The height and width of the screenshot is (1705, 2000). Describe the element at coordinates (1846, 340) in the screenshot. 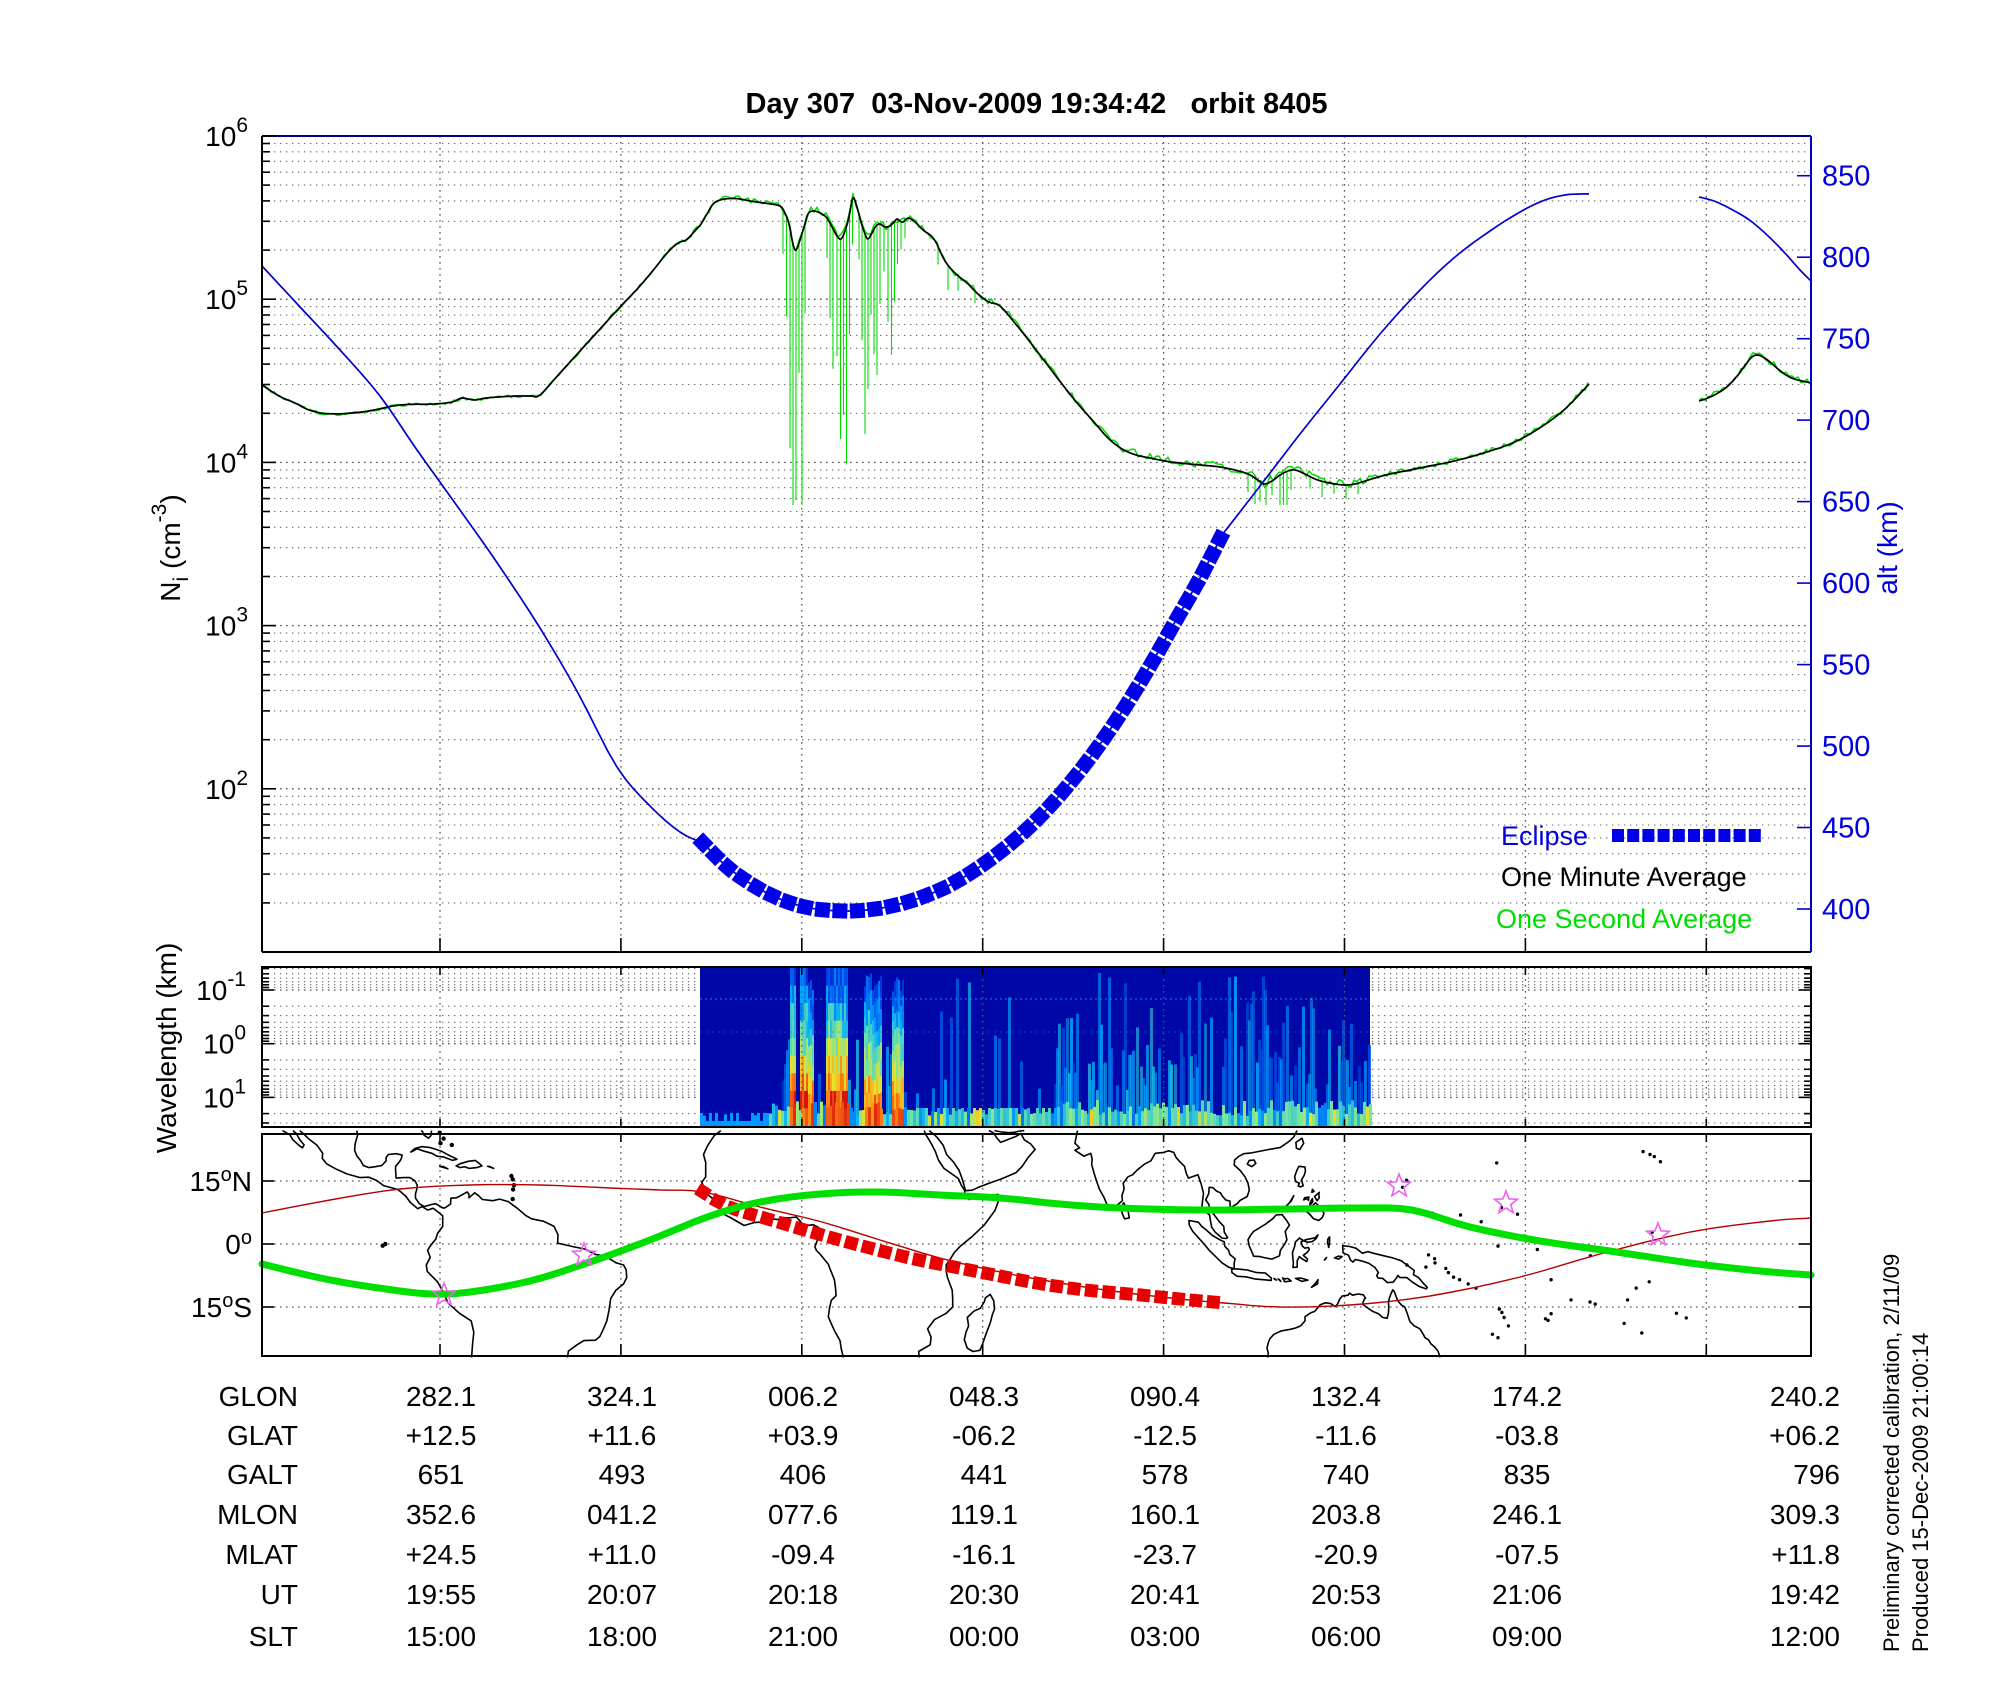

I see `svg-text: 750` at that location.